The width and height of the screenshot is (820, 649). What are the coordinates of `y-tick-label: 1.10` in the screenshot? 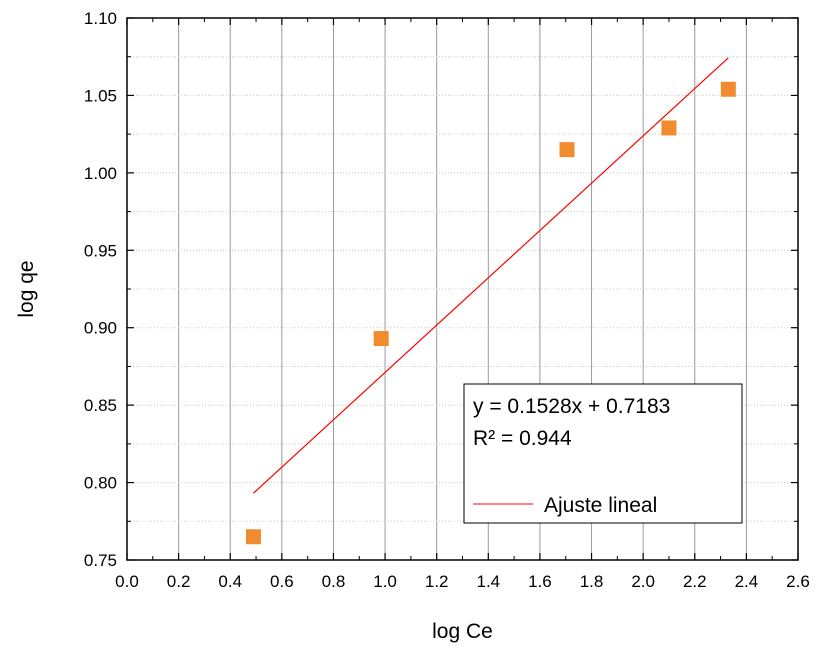 It's located at (100, 18).